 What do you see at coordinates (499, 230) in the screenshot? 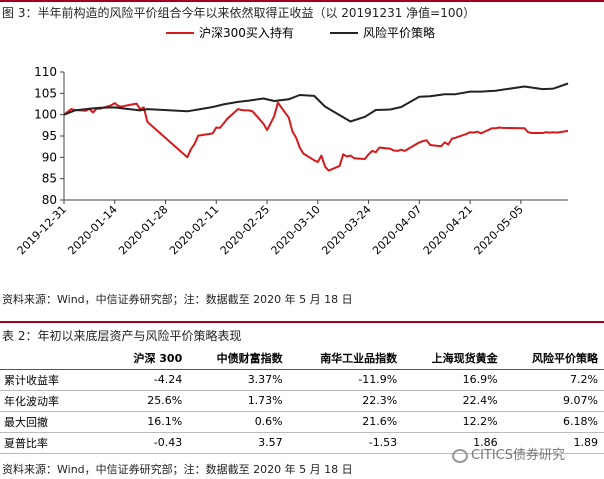
I see `x-tick-label: 2020-05-05` at bounding box center [499, 230].